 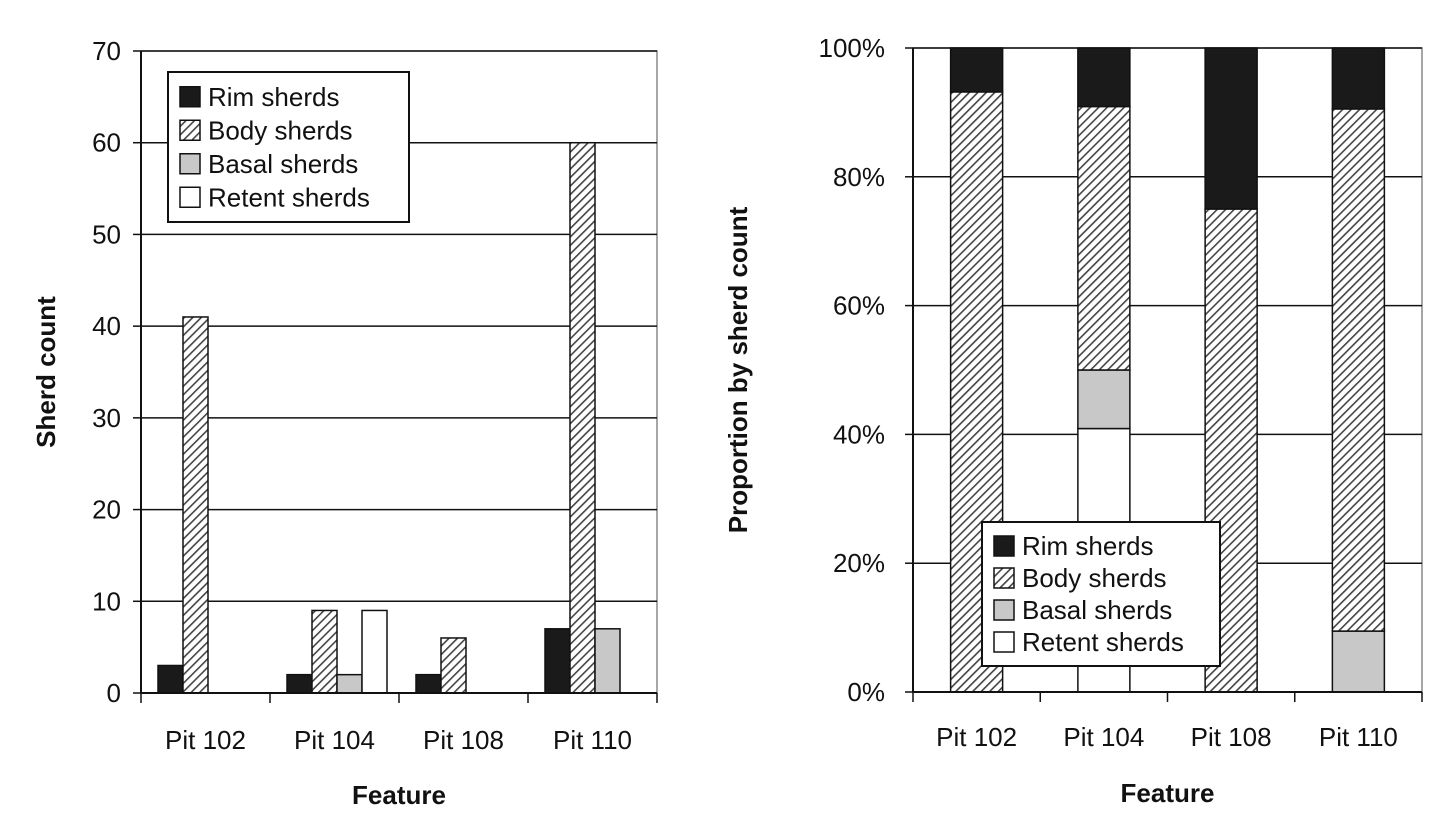 What do you see at coordinates (1231, 128) in the screenshot?
I see `right-bar-pit-108-rim-sherds` at bounding box center [1231, 128].